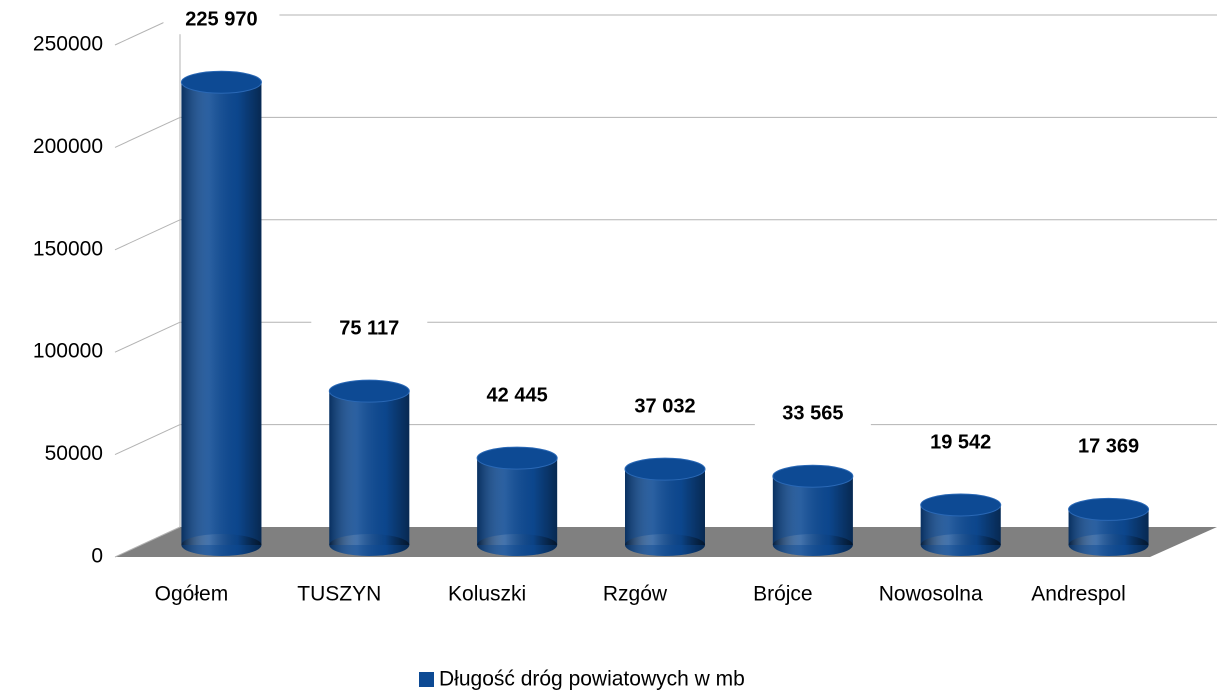 The height and width of the screenshot is (691, 1217). What do you see at coordinates (931, 594) in the screenshot?
I see `x-tick-label: Nowosolna` at bounding box center [931, 594].